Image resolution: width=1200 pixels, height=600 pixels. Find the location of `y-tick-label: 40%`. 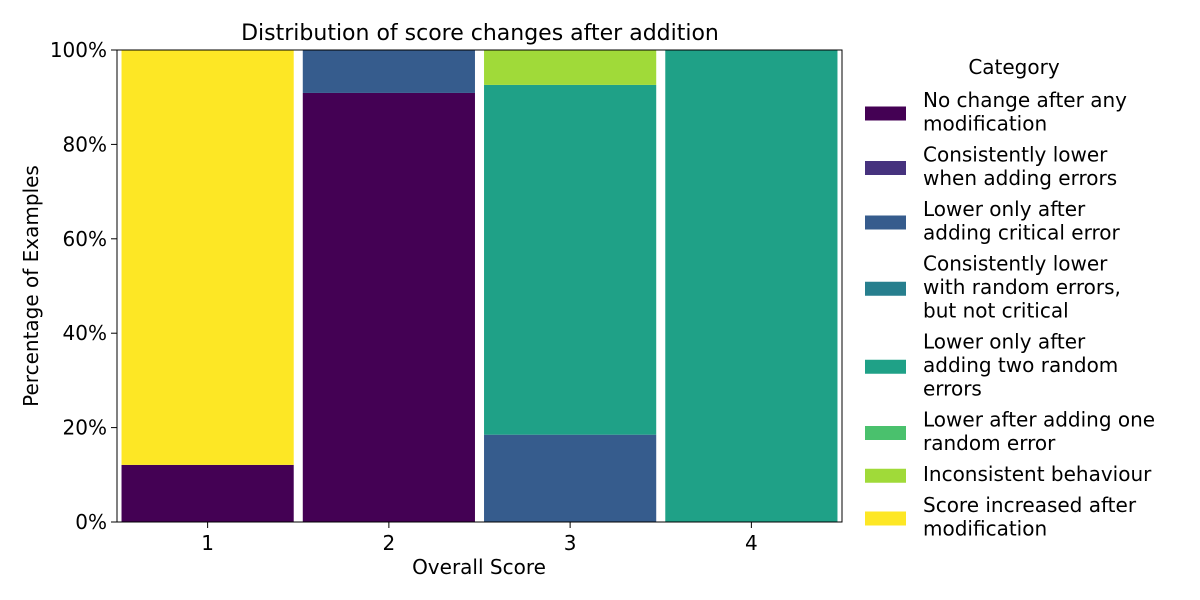

y-tick-label: 40% is located at coordinates (85, 333).